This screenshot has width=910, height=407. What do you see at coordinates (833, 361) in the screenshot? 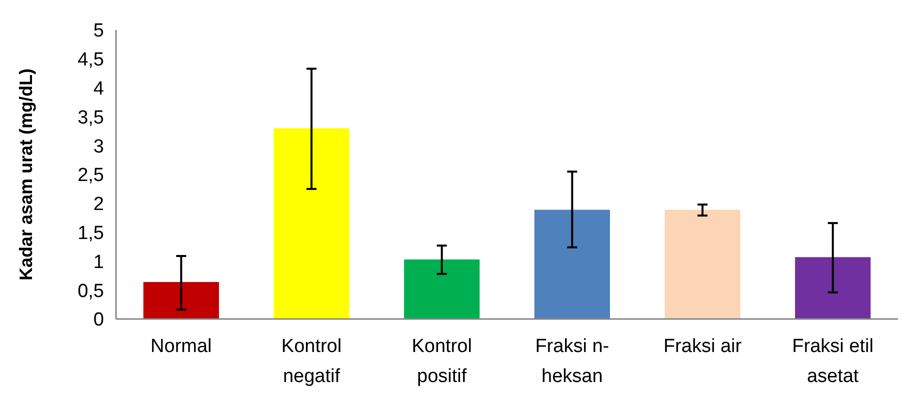
I see `x-tick-label: Fraksi etil asetat` at bounding box center [833, 361].